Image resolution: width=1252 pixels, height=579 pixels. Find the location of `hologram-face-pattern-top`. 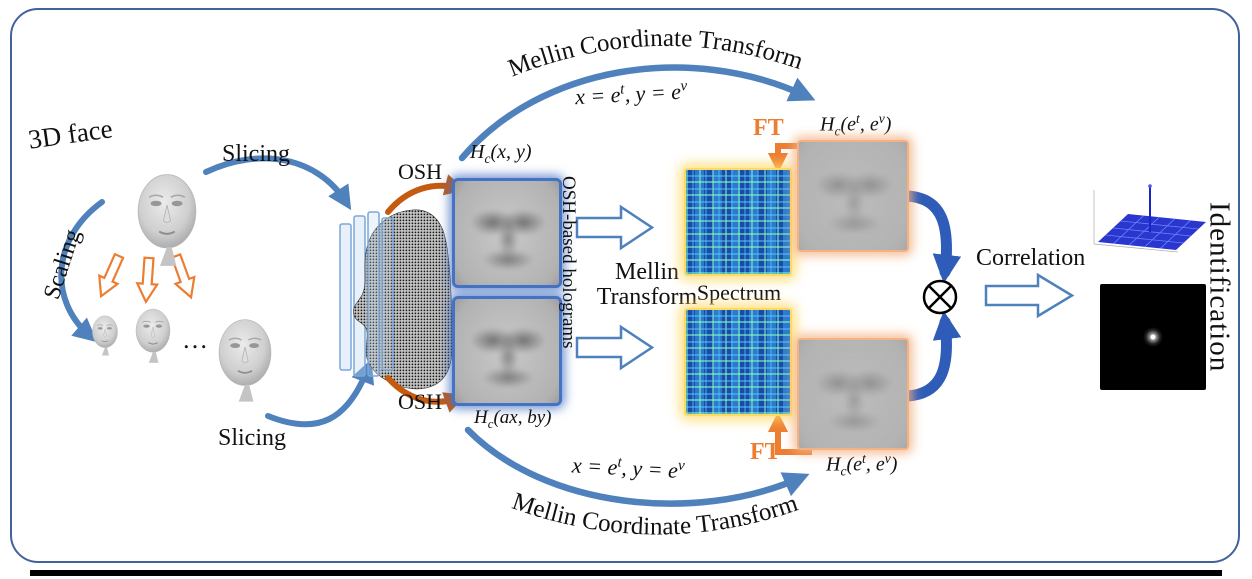

hologram-face-pattern-top is located at coordinates (507, 233).